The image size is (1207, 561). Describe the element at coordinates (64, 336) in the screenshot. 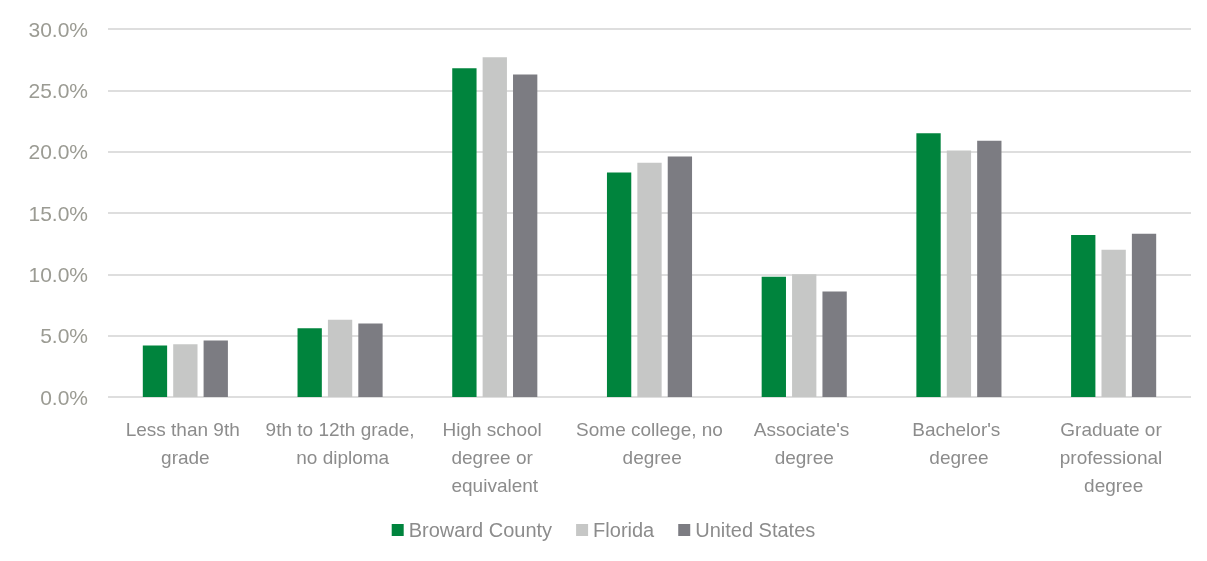

I see `y-tick-label: 5.0%` at that location.